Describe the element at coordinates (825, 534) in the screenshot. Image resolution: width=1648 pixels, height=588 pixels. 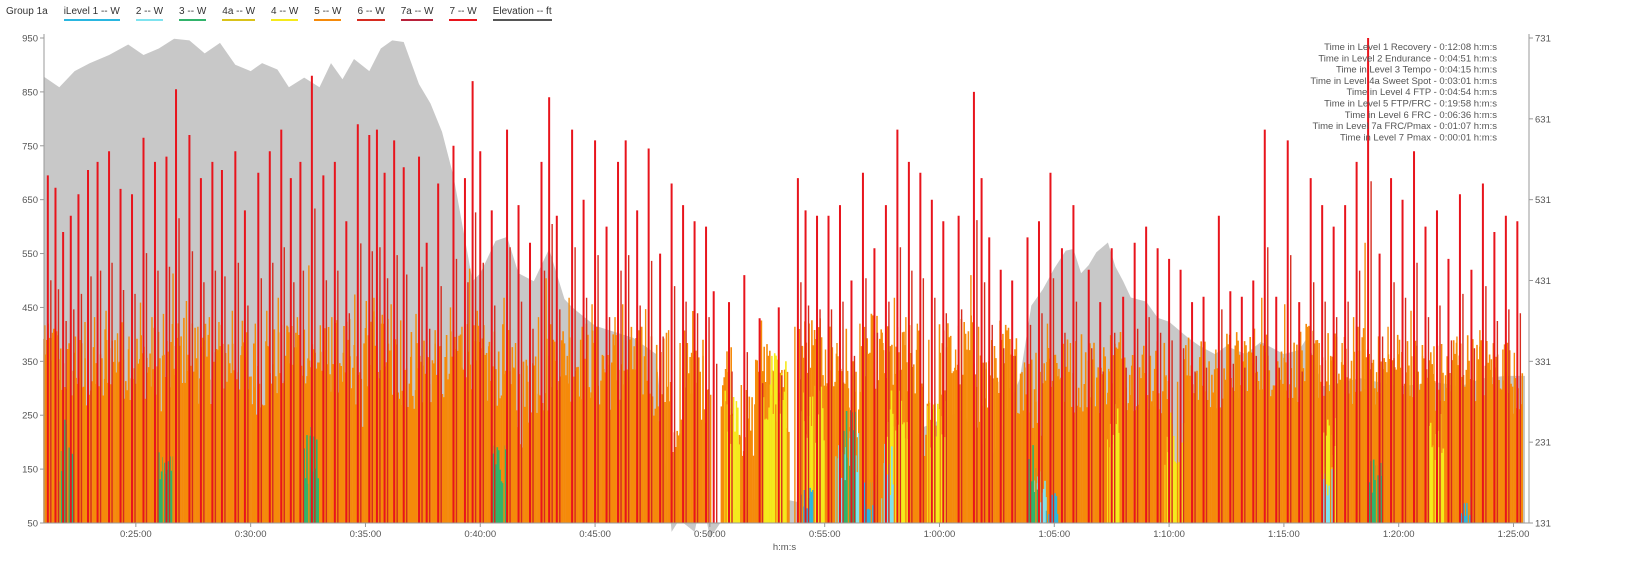
I see `x-tick-label: 0:55:00` at that location.